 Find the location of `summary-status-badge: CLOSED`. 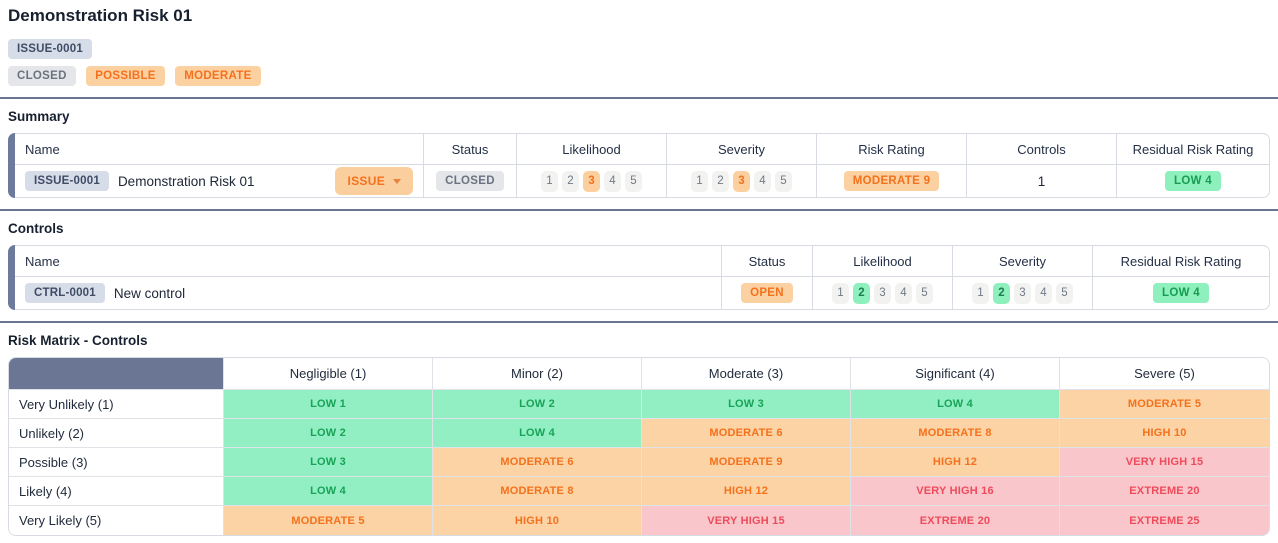

summary-status-badge: CLOSED is located at coordinates (470, 181).